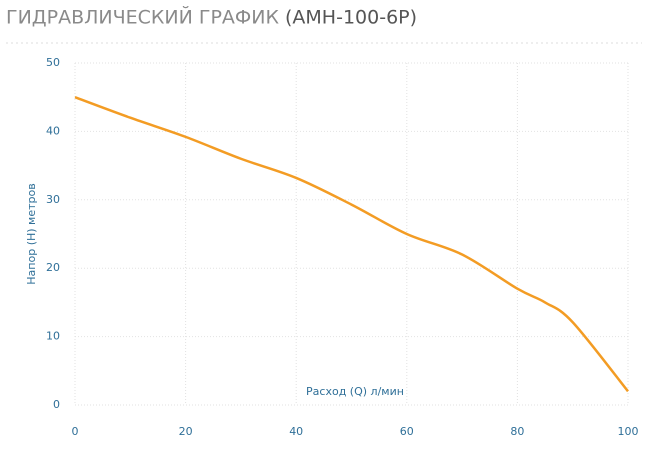 This screenshot has height=457, width=648. Describe the element at coordinates (517, 431) in the screenshot. I see `x-tick-label: 80` at that location.